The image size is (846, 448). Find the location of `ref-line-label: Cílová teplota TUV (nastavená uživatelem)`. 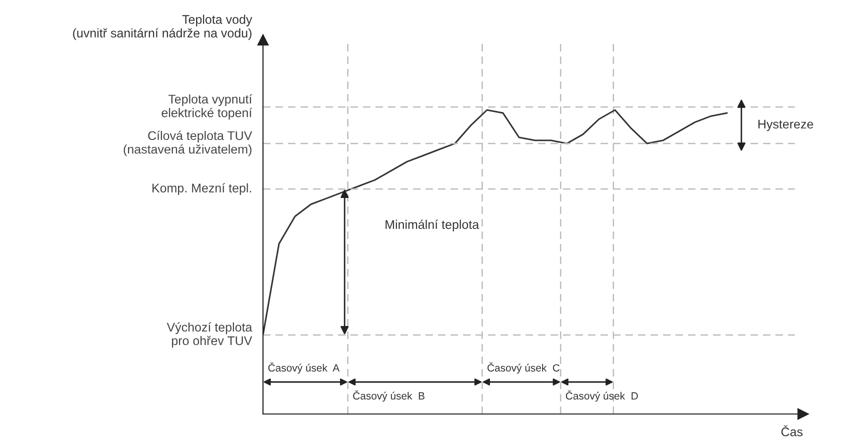

ref-line-label: Cílová teplota TUV (nastavená uživatelem) is located at coordinates (188, 143).